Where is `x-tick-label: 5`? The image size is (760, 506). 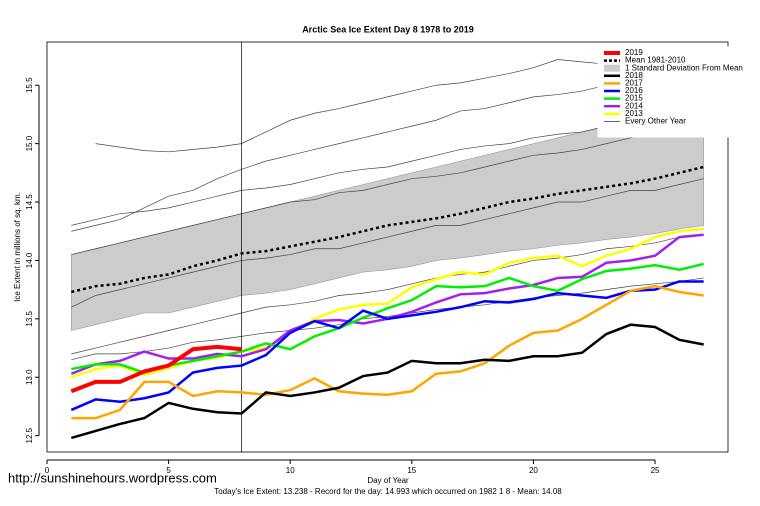
x-tick-label: 5 is located at coordinates (168, 470).